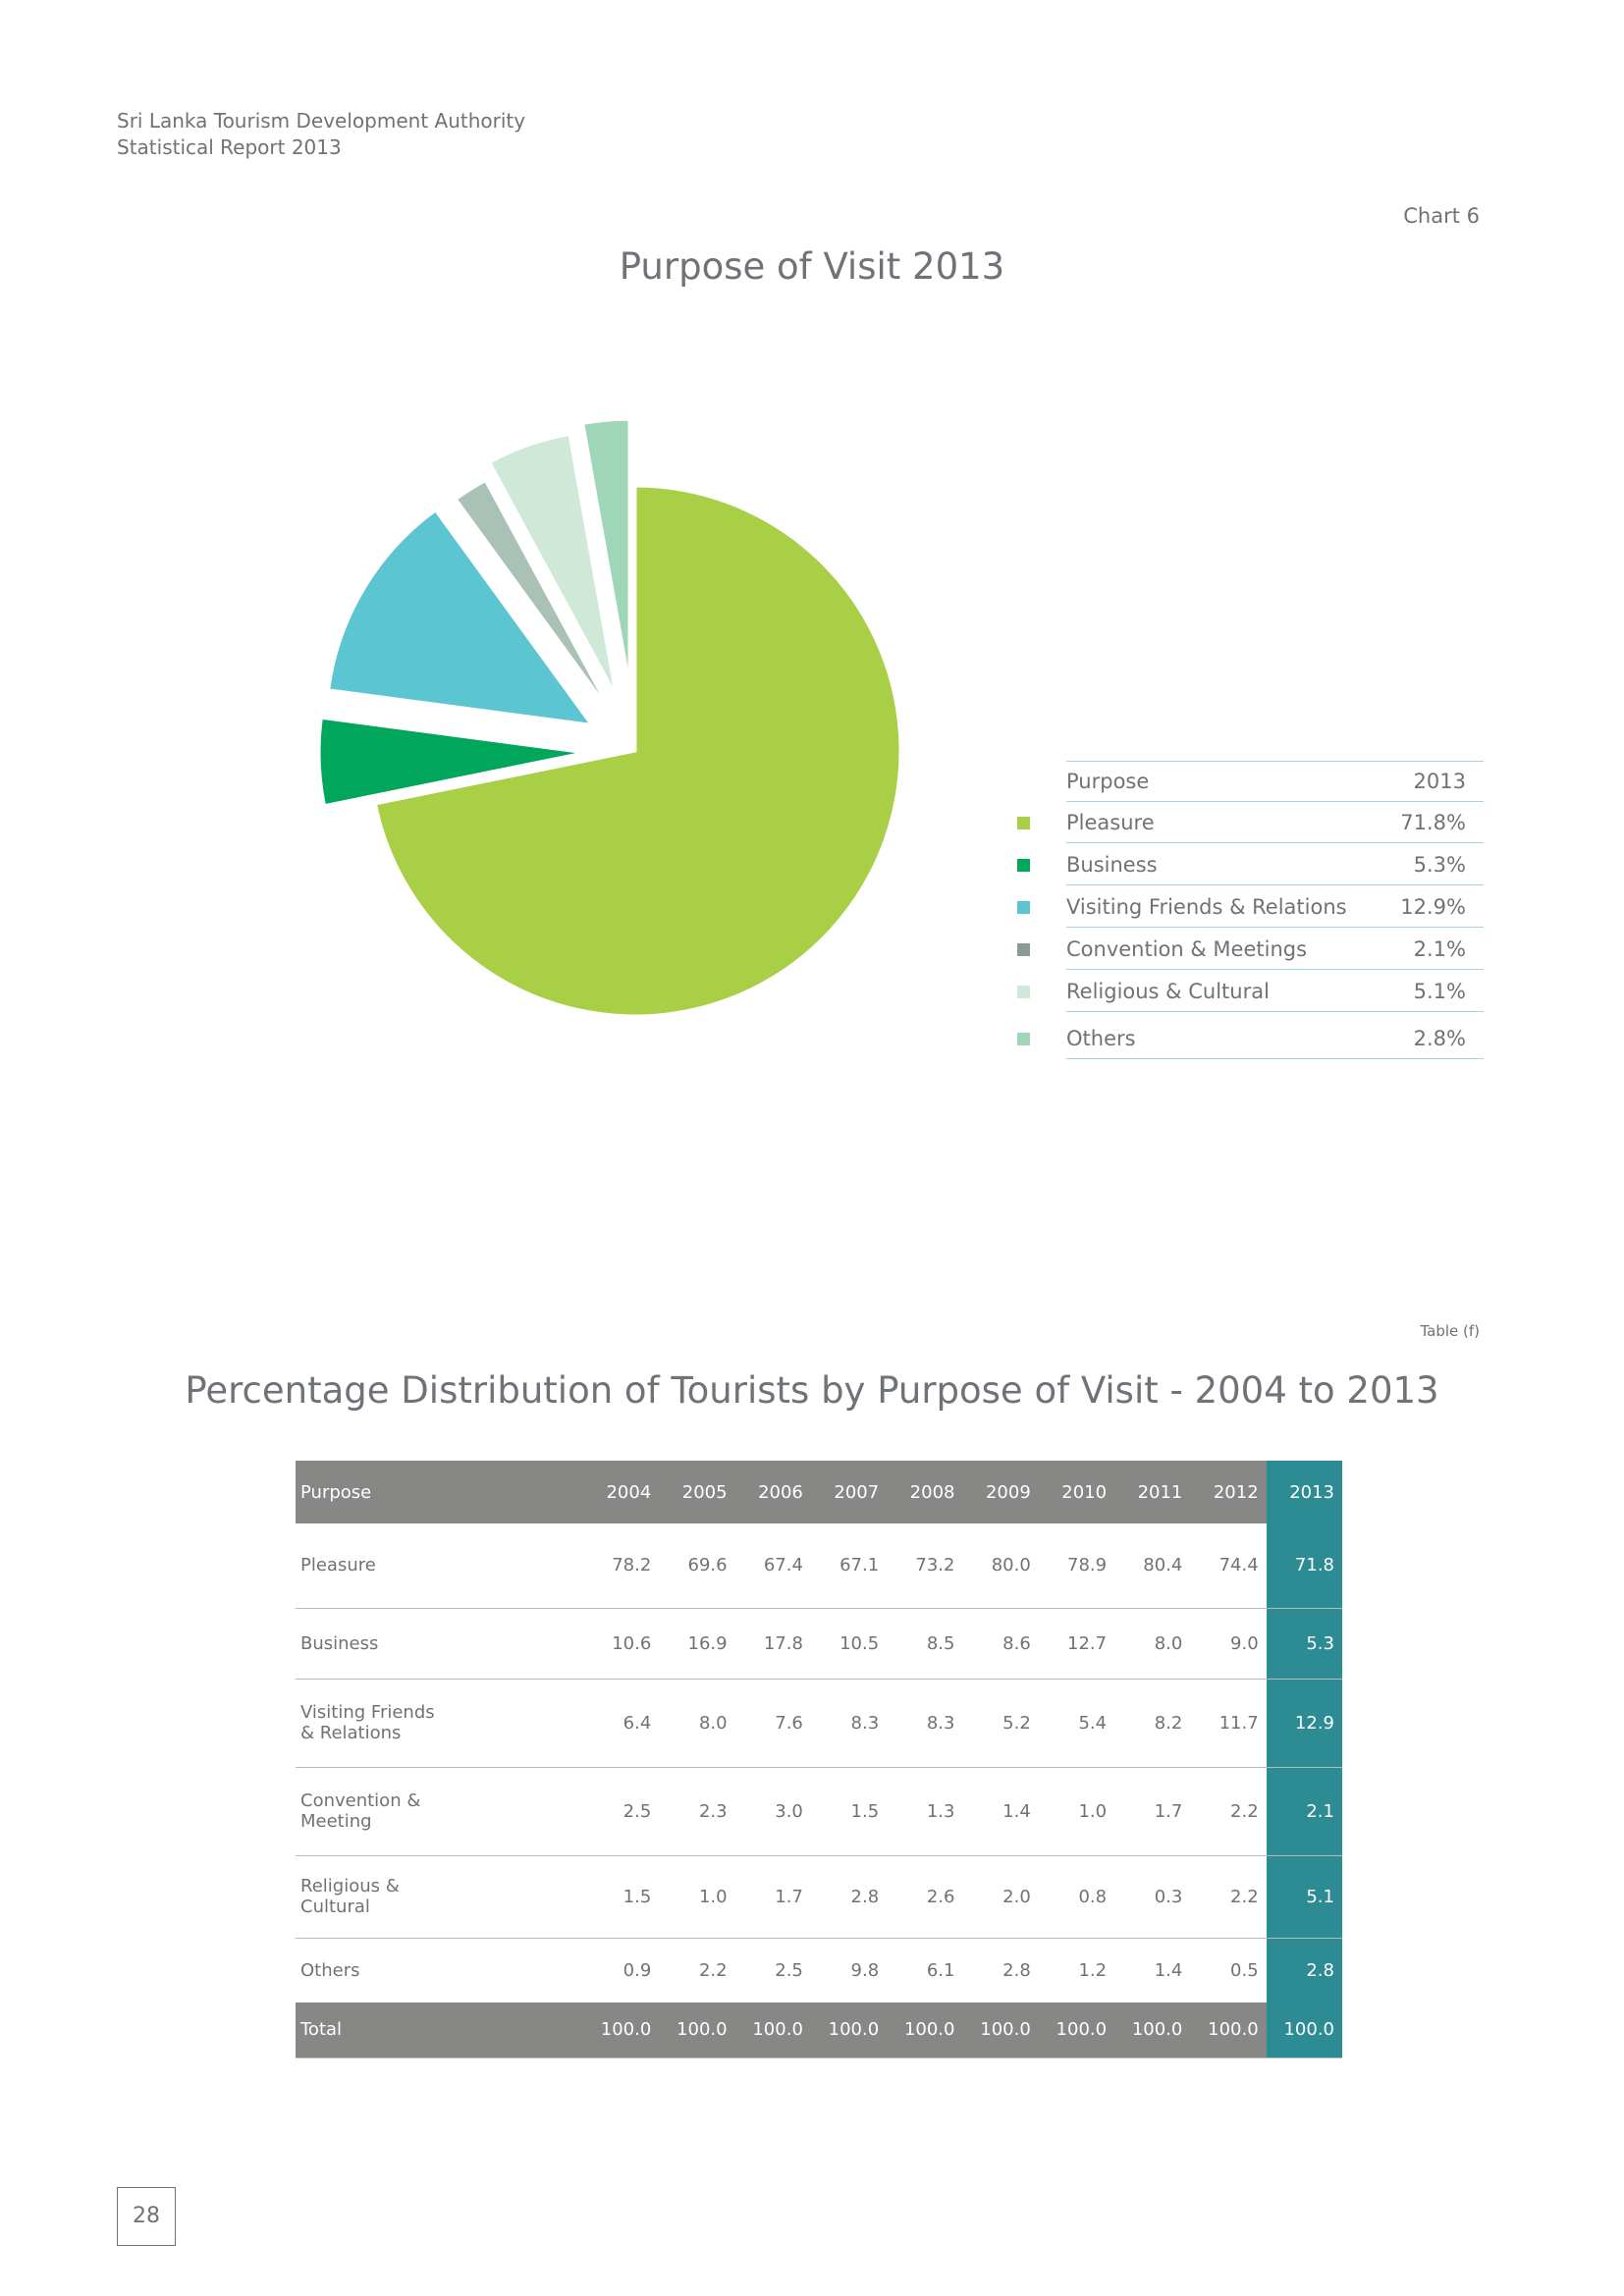  Describe the element at coordinates (1206, 907) in the screenshot. I see `legend-label: Visiting Friends & Relations` at that location.